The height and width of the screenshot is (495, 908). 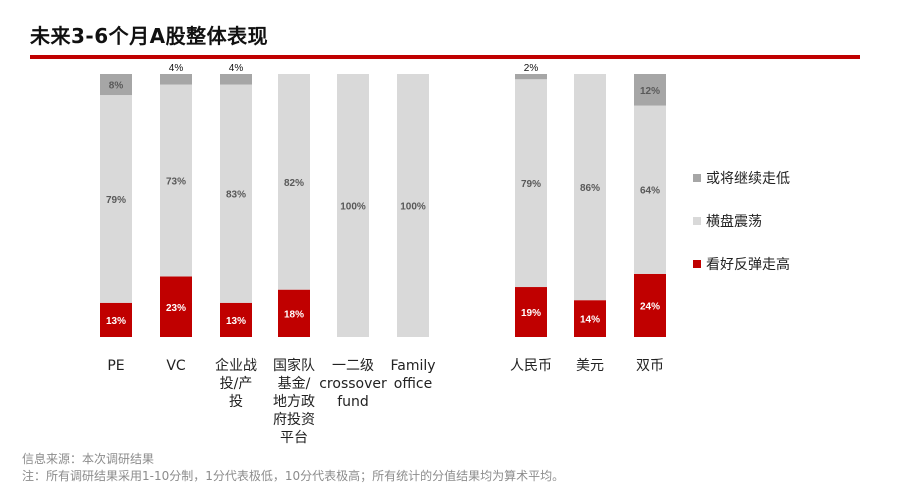 I want to click on data-label-1-2: 4%, so click(x=176, y=68).